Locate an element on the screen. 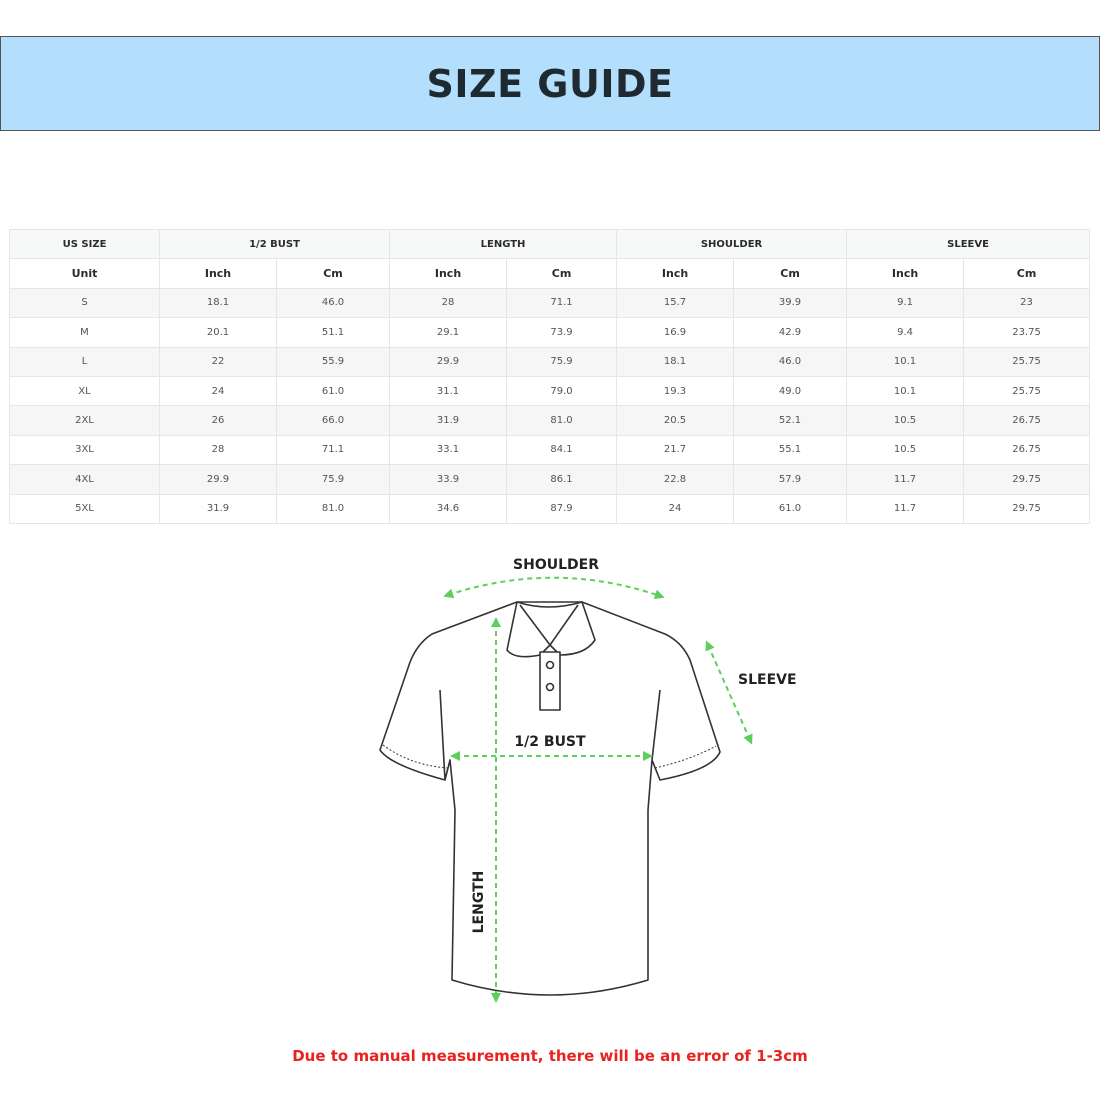  value-cell: 15.7 is located at coordinates (675, 303).